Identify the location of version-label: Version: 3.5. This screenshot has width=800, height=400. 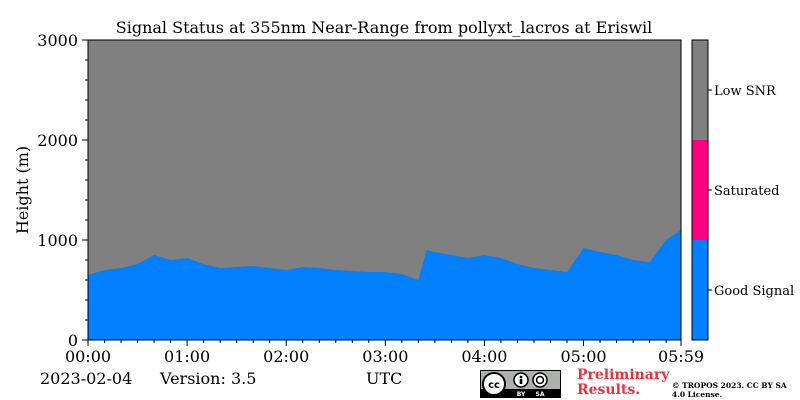
(208, 378).